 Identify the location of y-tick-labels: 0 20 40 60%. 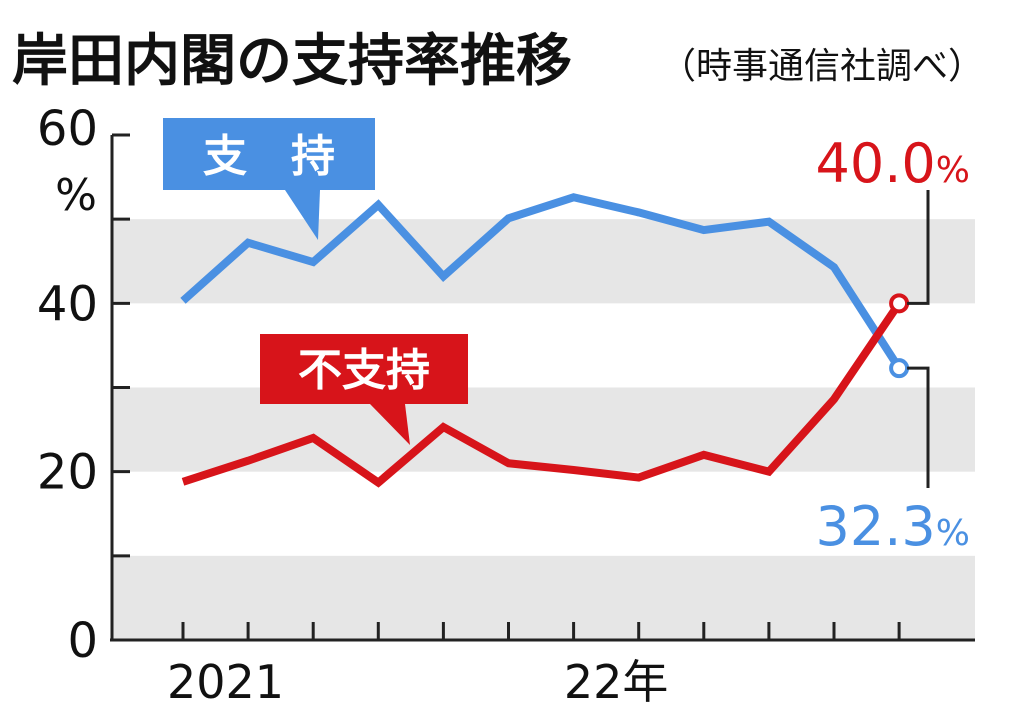
(67, 385).